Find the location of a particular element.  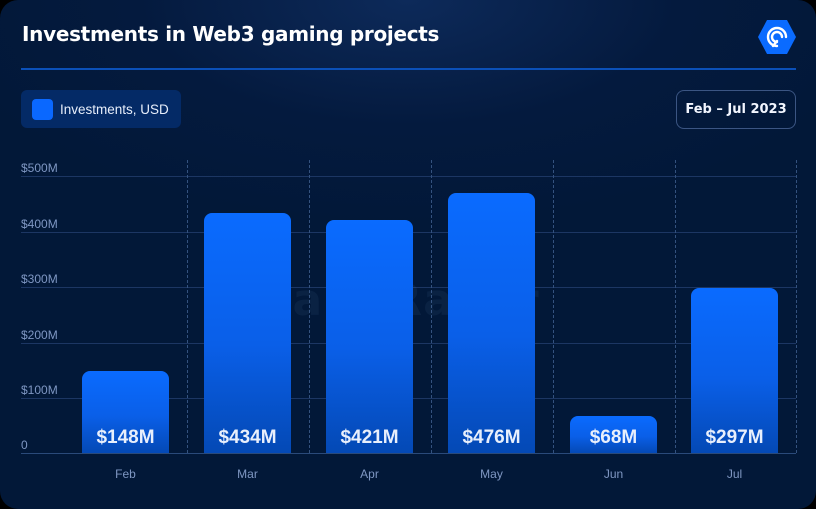

legend: Investments, USD is located at coordinates (101, 109).